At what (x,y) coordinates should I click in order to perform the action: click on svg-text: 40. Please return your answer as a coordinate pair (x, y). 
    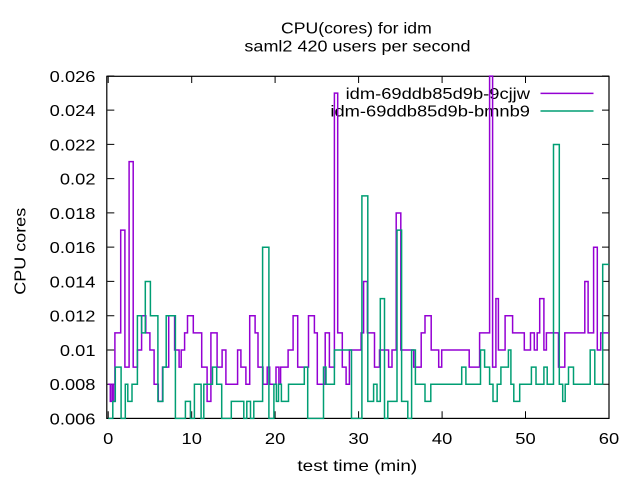
    Looking at the image, I should click on (442, 439).